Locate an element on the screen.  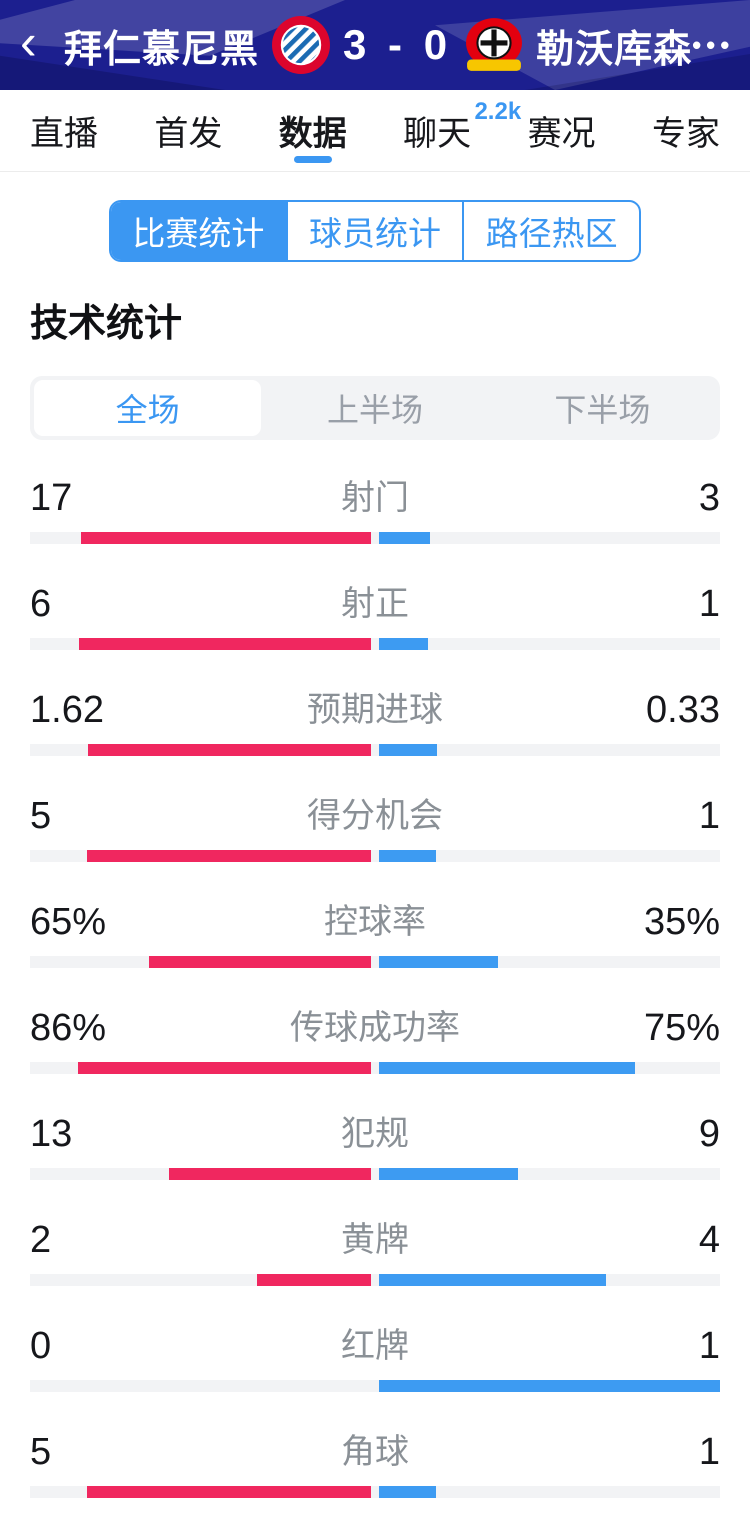
stat-row: 17 射门 3 is located at coordinates (375, 517).